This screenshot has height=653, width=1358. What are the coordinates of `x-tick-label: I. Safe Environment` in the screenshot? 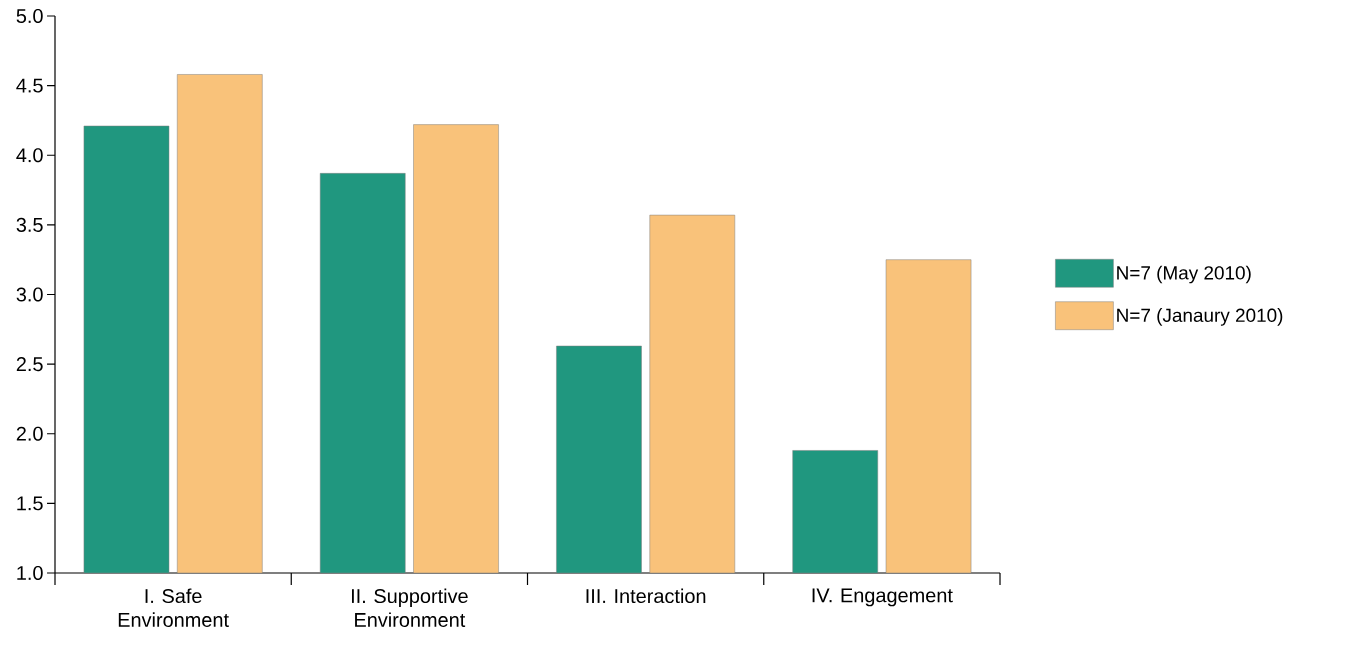 It's located at (173, 607).